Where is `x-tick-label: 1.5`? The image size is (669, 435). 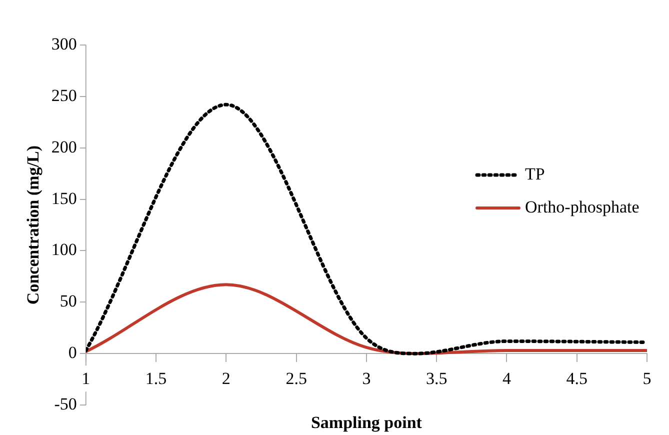 x-tick-label: 1.5 is located at coordinates (156, 378).